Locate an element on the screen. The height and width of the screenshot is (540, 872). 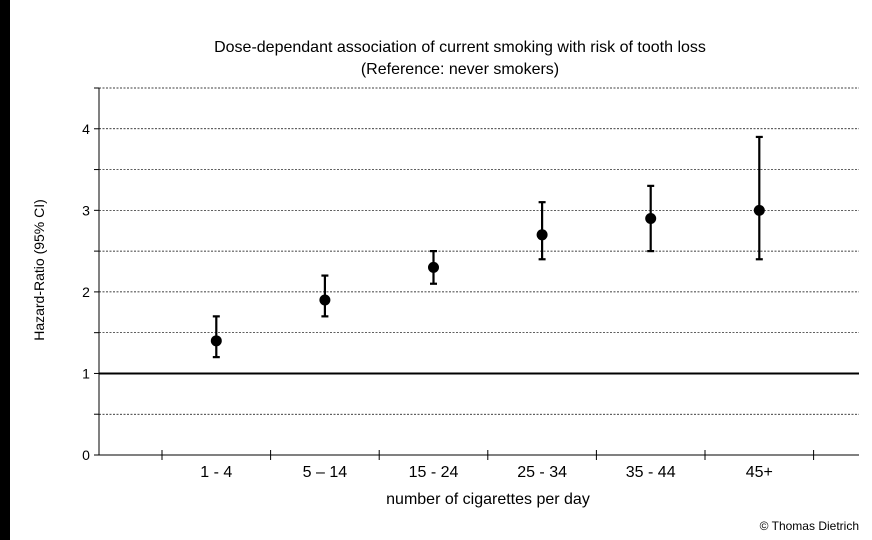
x-tick-label: 15 - 24 is located at coordinates (434, 472).